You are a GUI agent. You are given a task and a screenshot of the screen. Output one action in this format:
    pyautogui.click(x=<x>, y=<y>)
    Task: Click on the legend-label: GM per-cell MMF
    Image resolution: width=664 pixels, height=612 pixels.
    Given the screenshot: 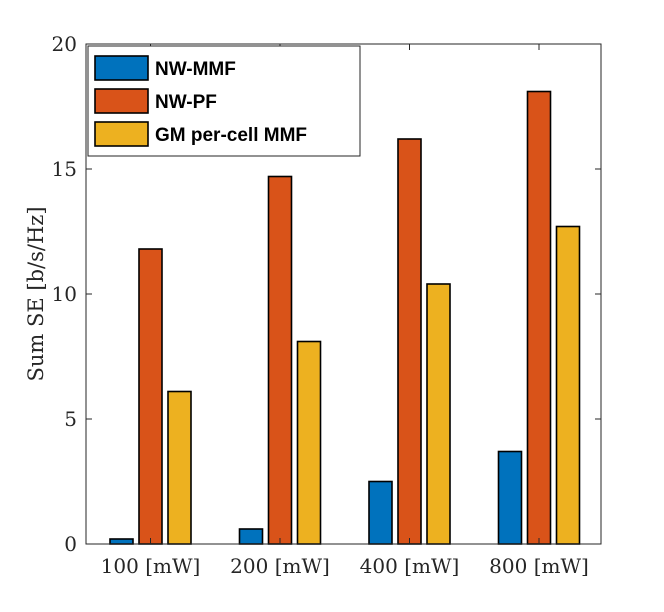 What is the action you would take?
    pyautogui.click(x=231, y=135)
    